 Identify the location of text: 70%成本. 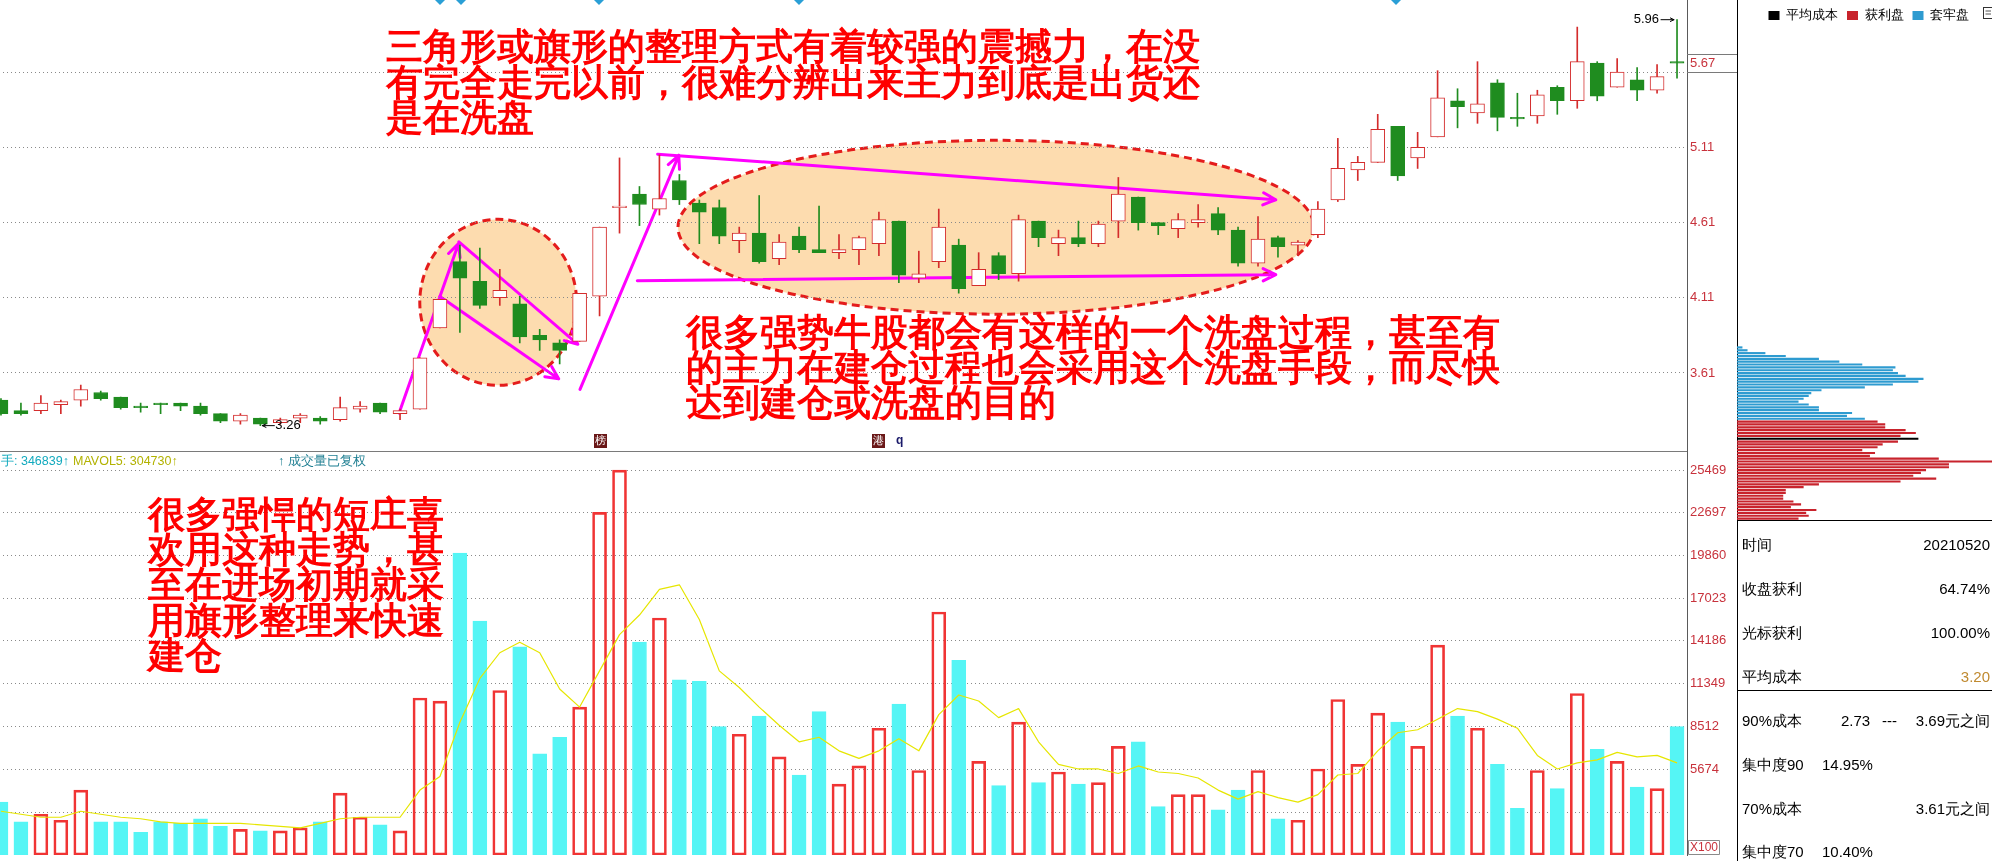
(1772, 808).